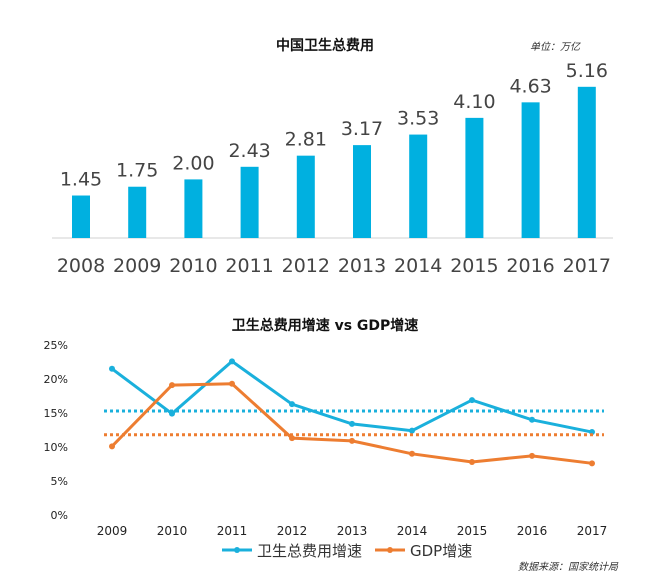  I want to click on y-tick-label: 10%, so click(56, 447).